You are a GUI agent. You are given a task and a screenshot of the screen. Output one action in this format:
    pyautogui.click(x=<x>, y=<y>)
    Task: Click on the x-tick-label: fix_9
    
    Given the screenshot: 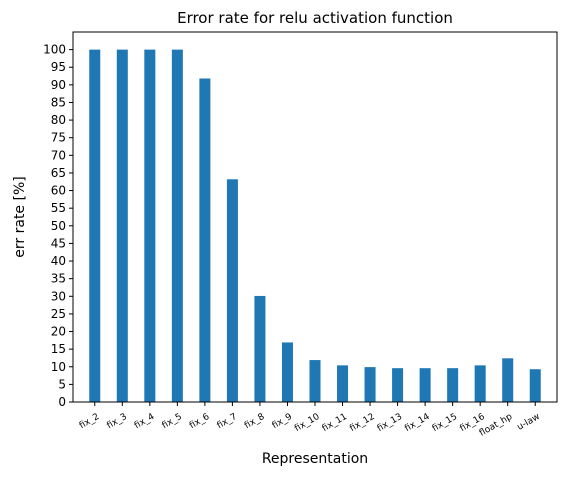 What is the action you would take?
    pyautogui.click(x=283, y=421)
    